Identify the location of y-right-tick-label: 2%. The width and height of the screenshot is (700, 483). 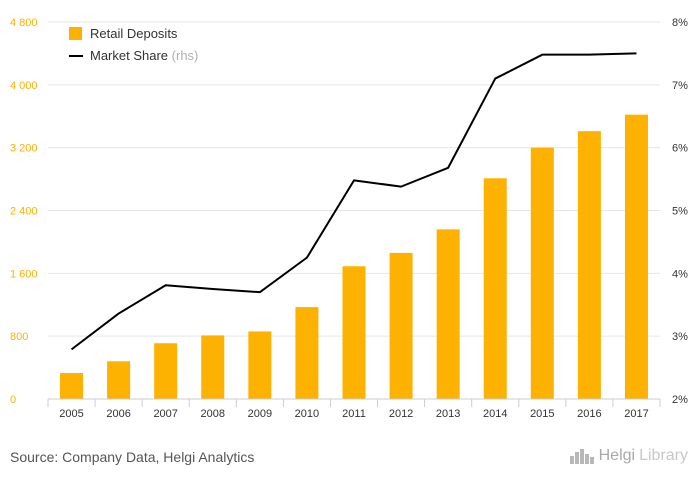
(680, 400).